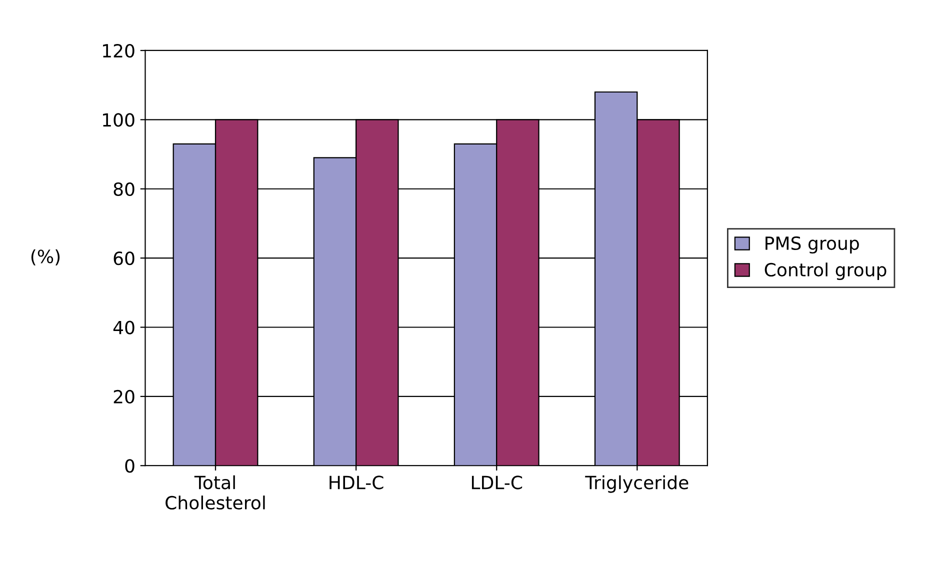 The width and height of the screenshot is (937, 561). What do you see at coordinates (118, 51) in the screenshot?
I see `y-tick-label: 120` at bounding box center [118, 51].